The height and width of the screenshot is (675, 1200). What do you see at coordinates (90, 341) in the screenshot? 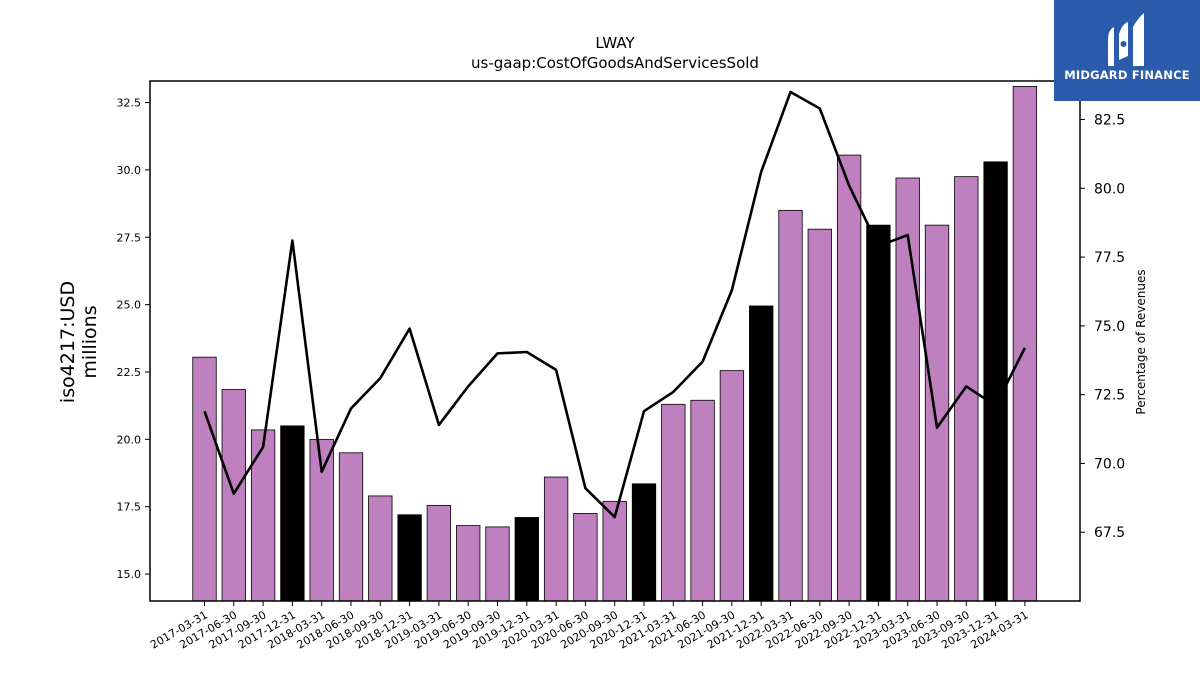
I see `y-axis-label-units: millions` at bounding box center [90, 341].